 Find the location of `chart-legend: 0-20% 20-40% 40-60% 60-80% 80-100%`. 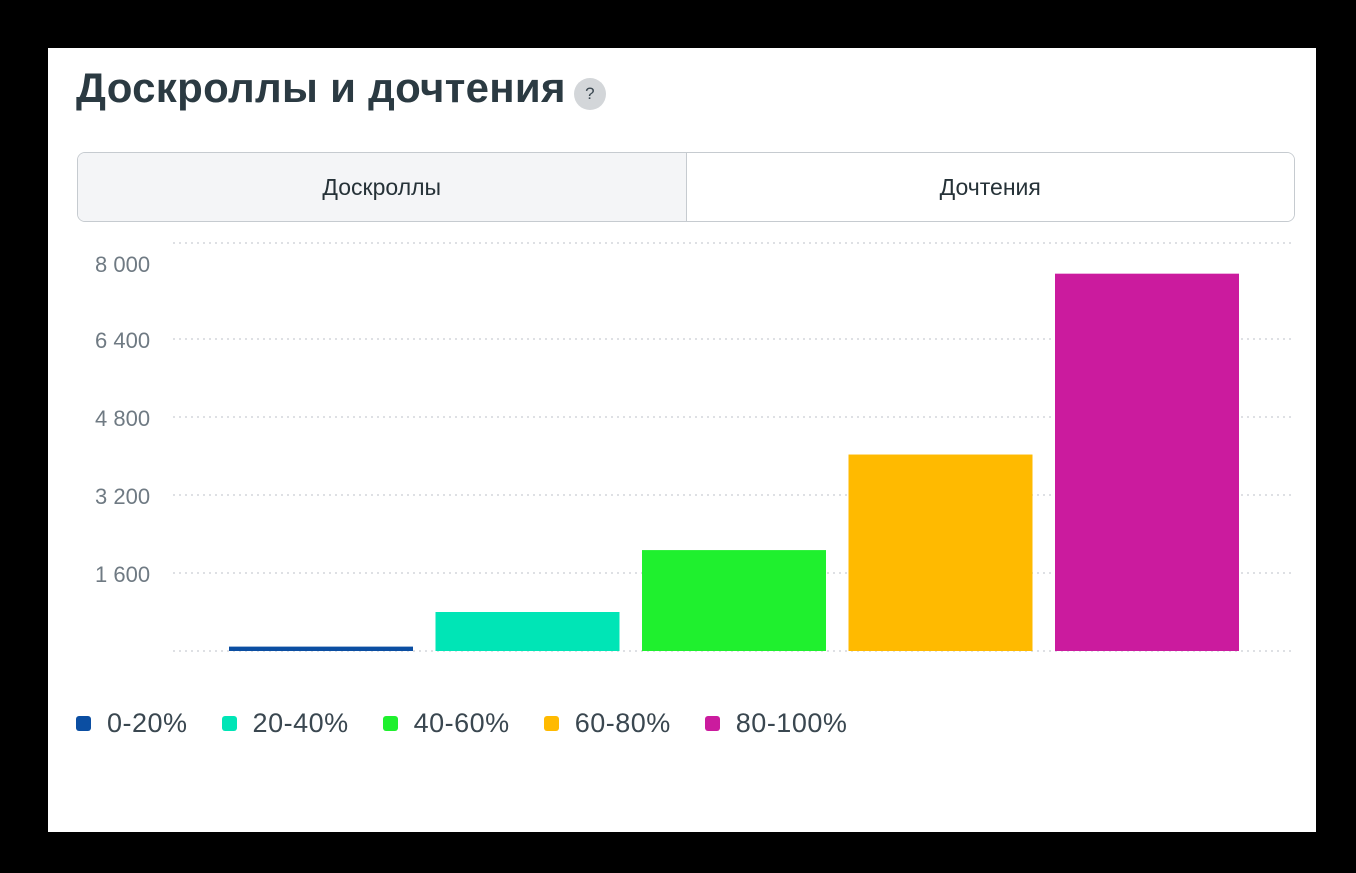

chart-legend: 0-20% 20-40% 40-60% 60-80% 80-100% is located at coordinates (478, 723).